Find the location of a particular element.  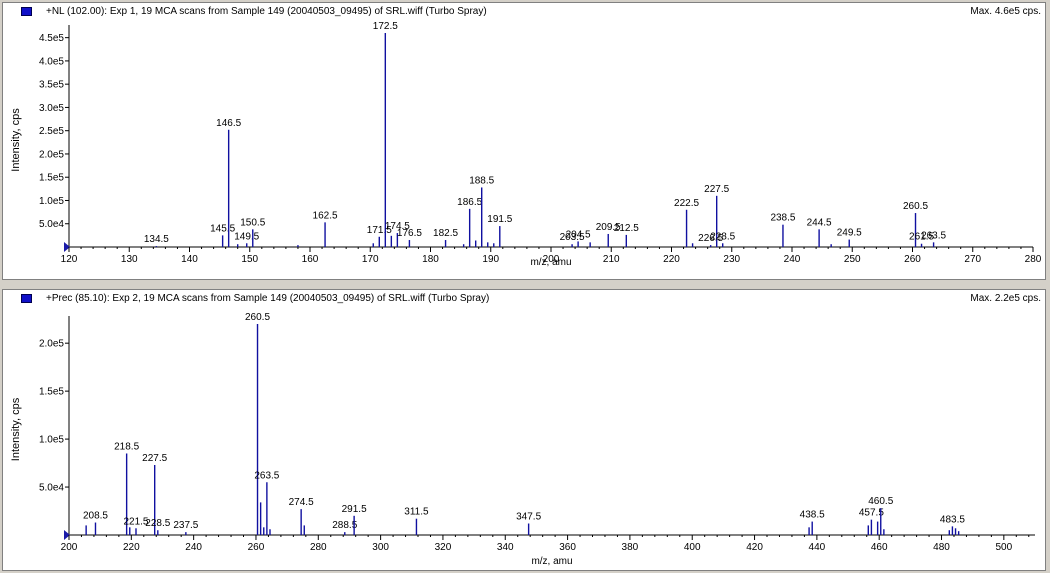

x-tick-label: 260 is located at coordinates (256, 547).